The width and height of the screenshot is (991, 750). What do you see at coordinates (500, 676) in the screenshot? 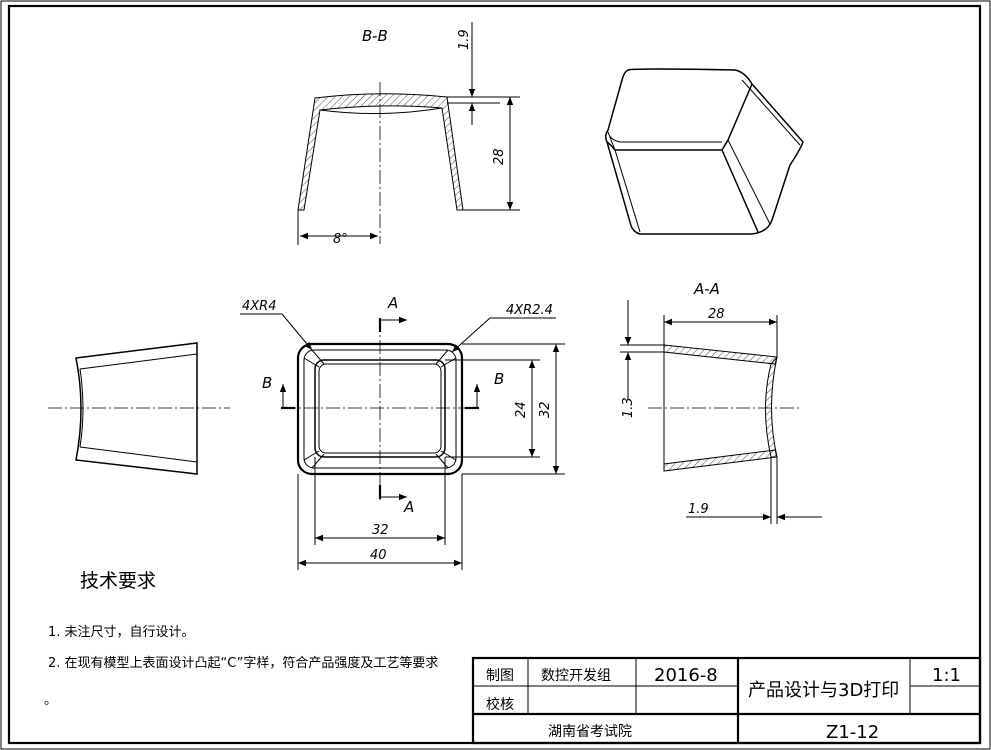
I see `title-block-draw-label: 制图` at bounding box center [500, 676].